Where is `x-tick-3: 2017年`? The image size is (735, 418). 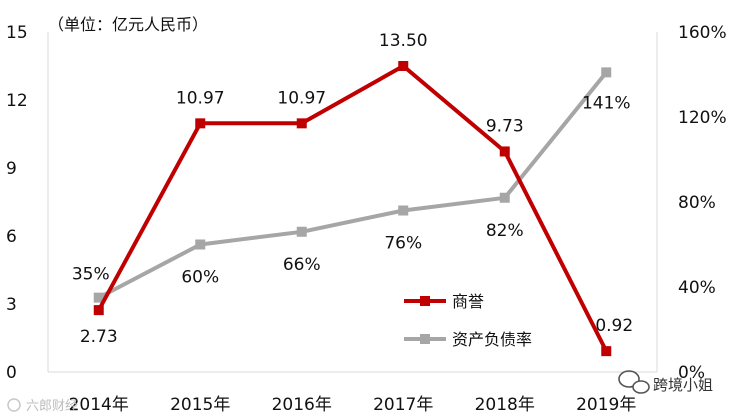
x-tick-3: 2017年 is located at coordinates (403, 405).